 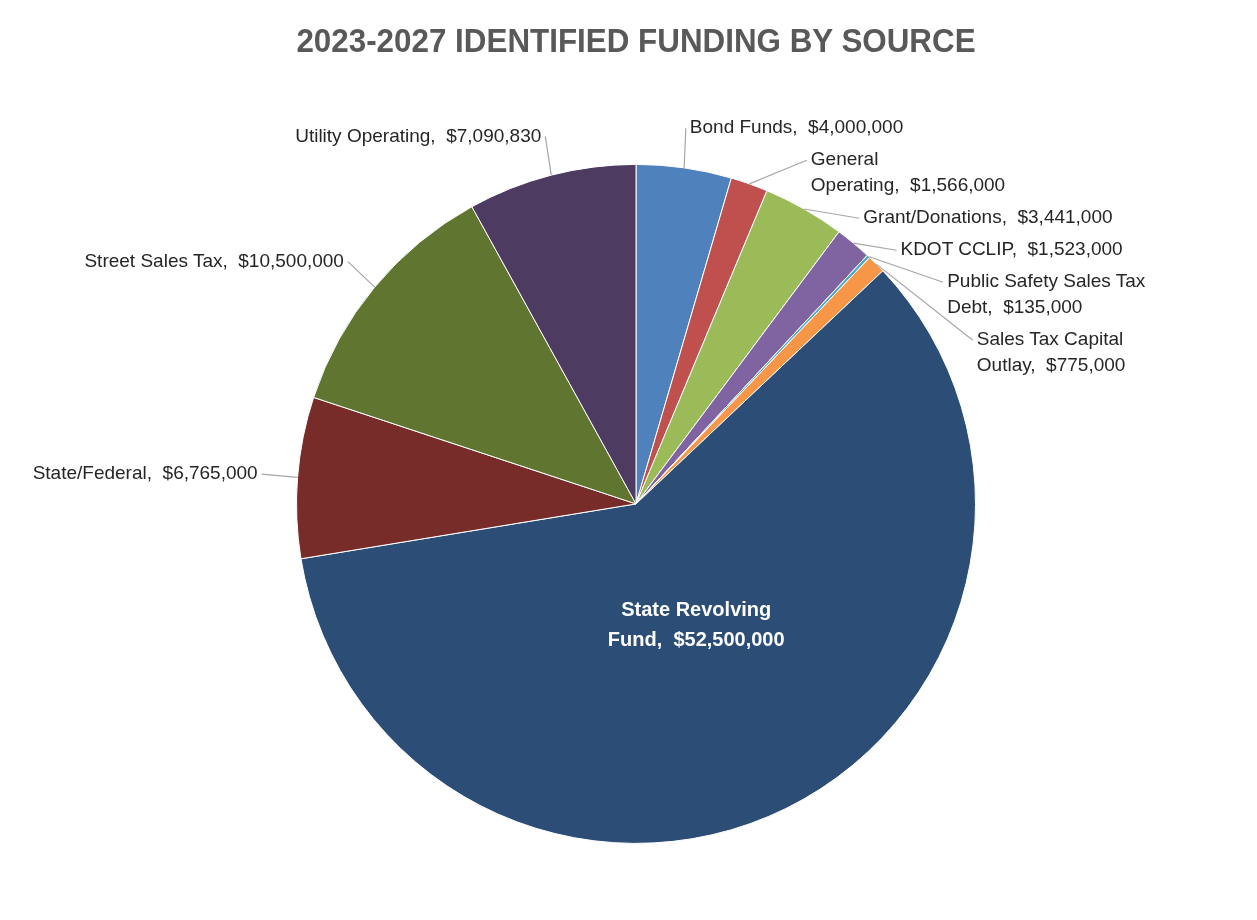 What do you see at coordinates (145, 473) in the screenshot?
I see `slice-label: State/Federal, $6,765,000` at bounding box center [145, 473].